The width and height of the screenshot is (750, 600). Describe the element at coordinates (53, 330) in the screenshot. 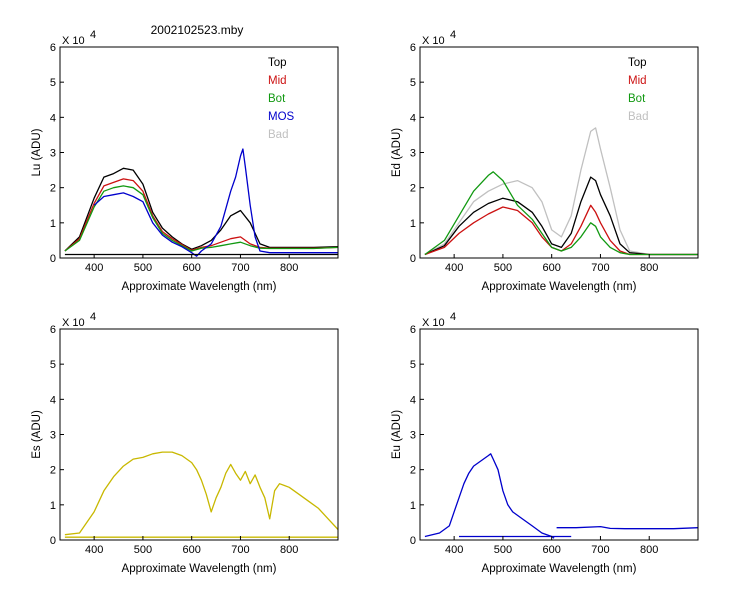

I see `es-ytick-label: 6` at that location.